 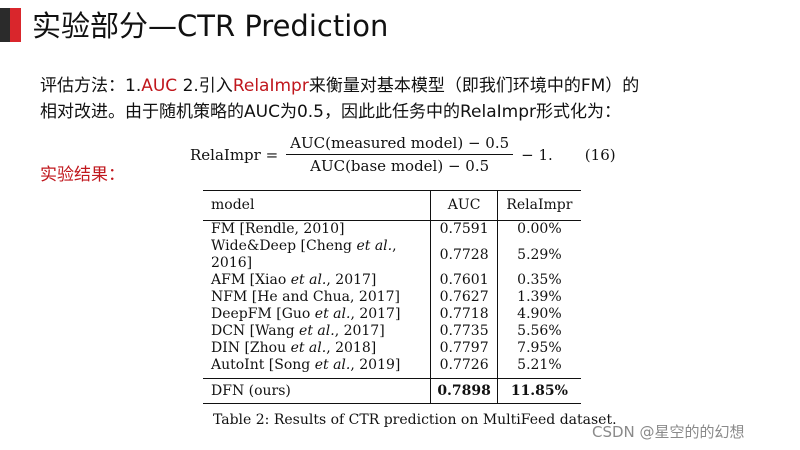 I want to click on cell-model: DCN [Wang et al., 2017], so click(x=317, y=331).